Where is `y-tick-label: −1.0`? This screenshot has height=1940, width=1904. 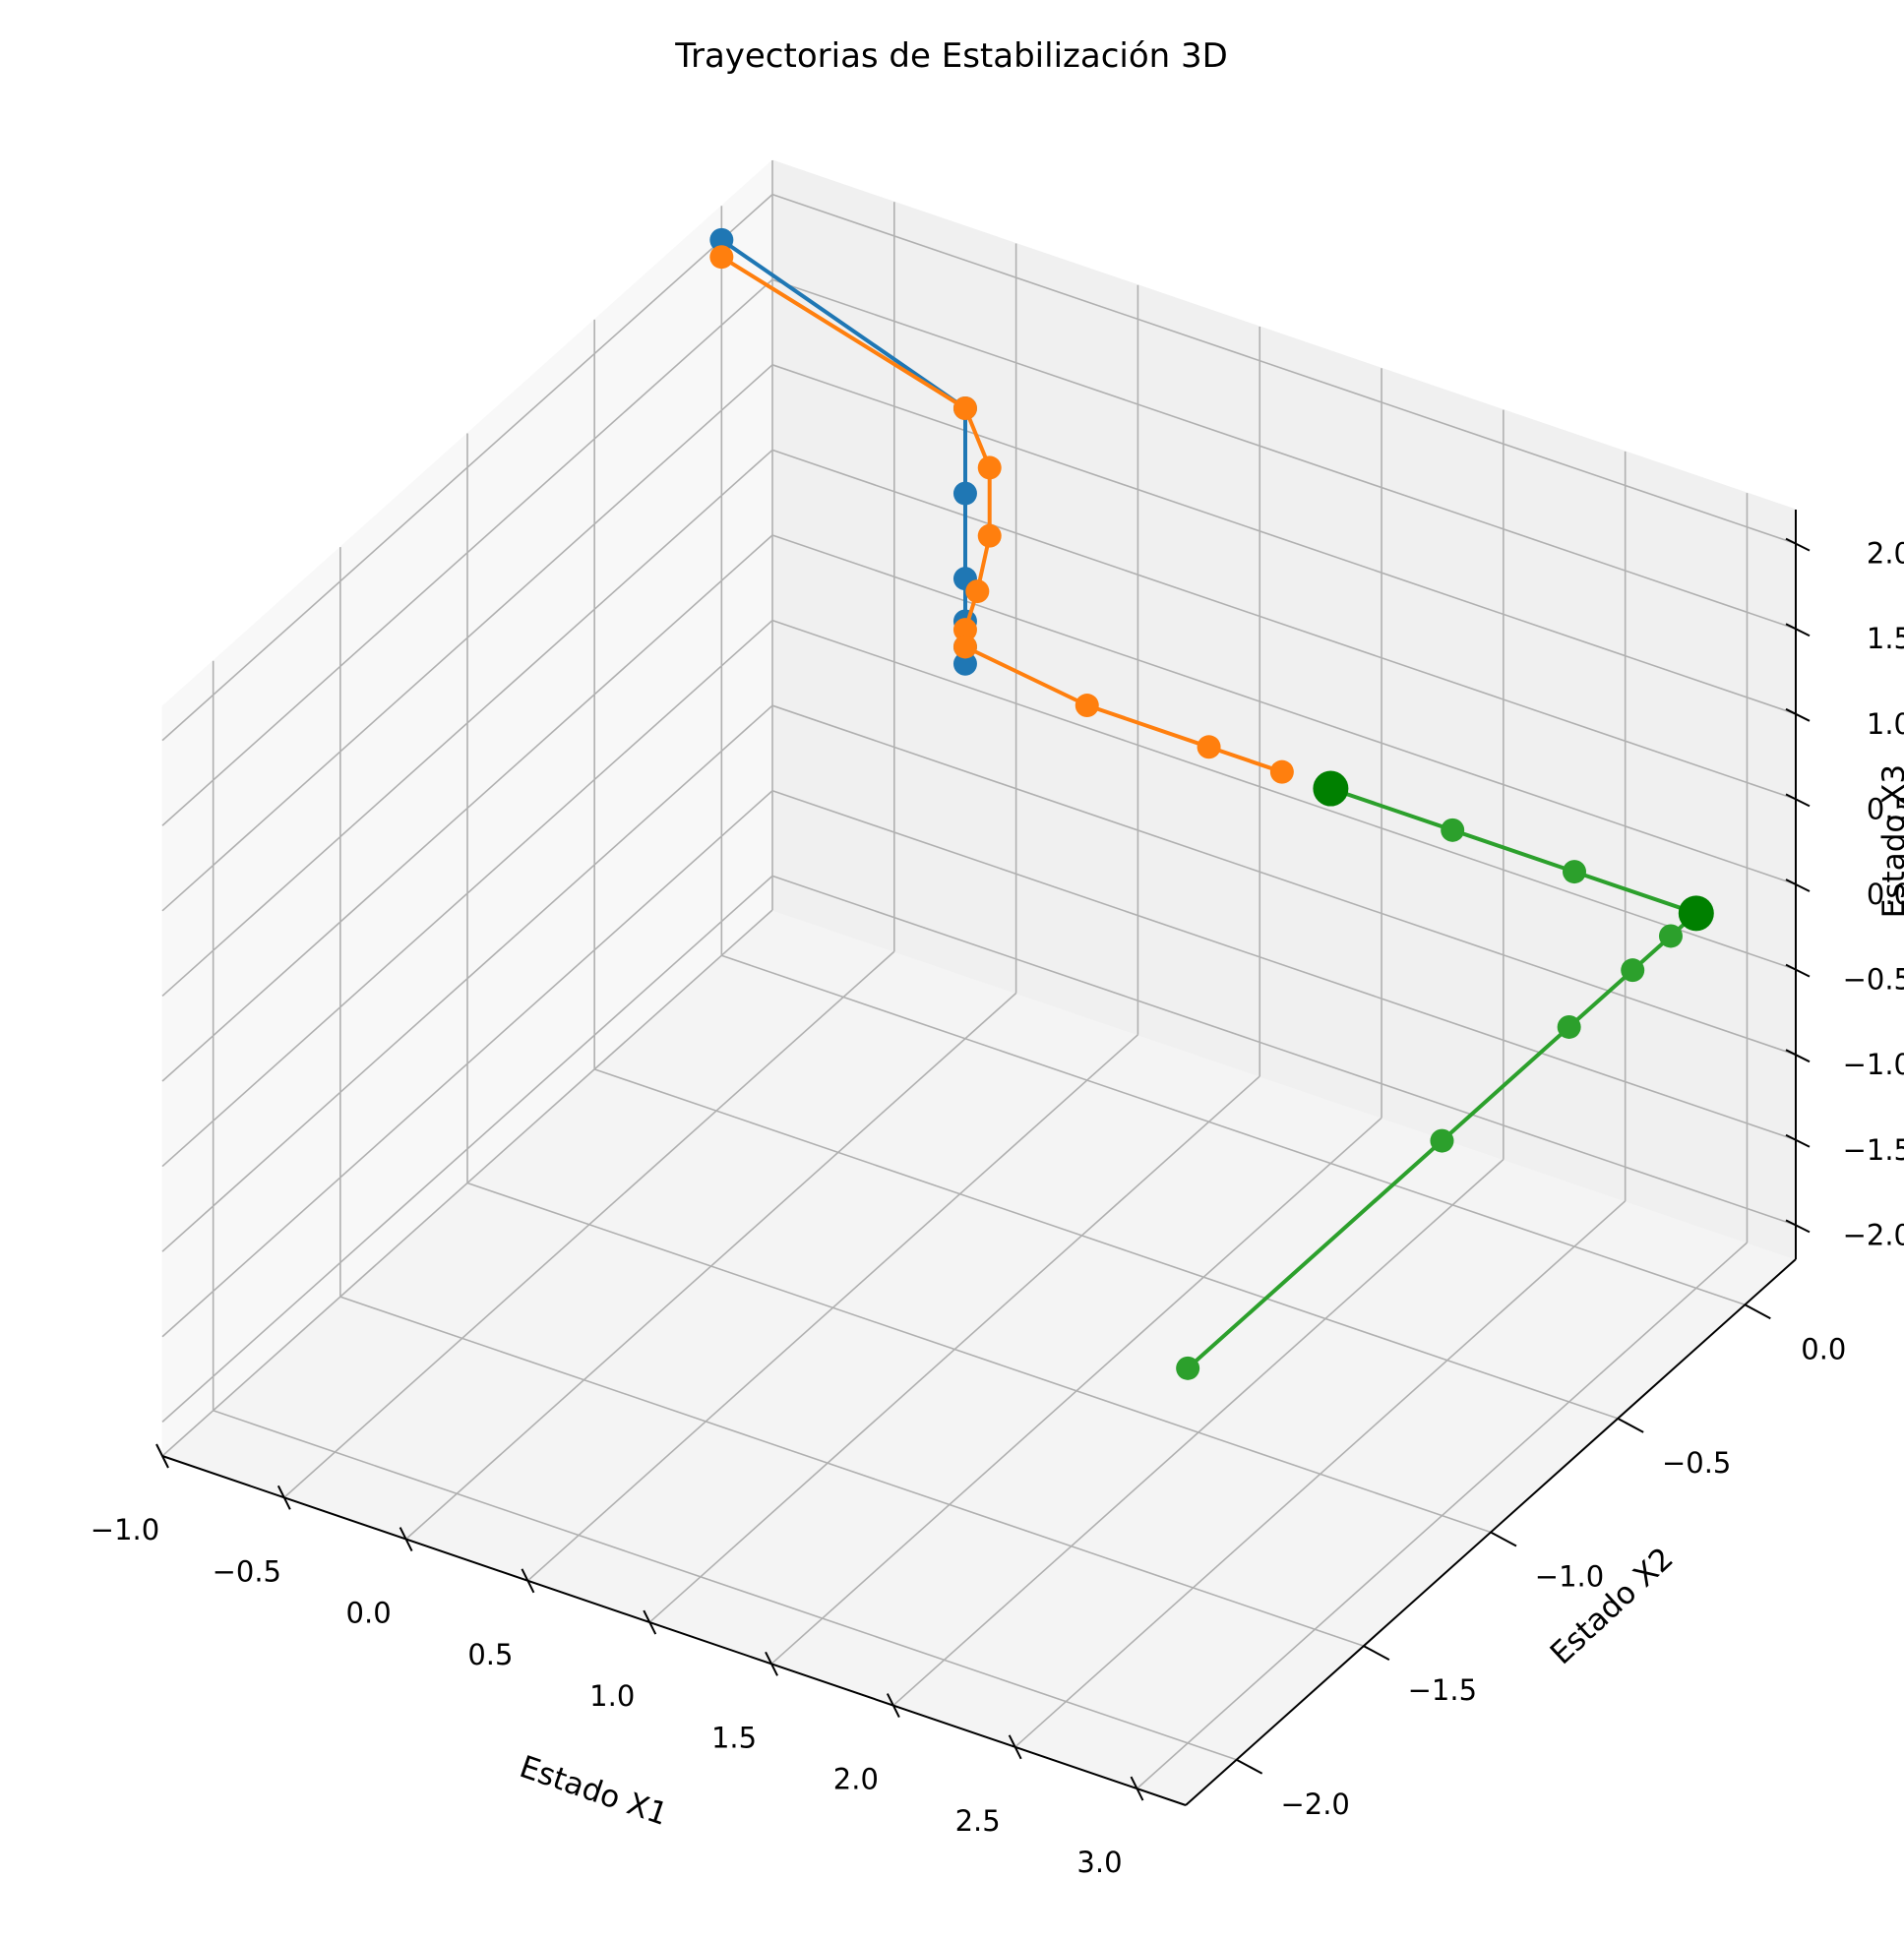
y-tick-label: −1.0 is located at coordinates (1569, 1577).